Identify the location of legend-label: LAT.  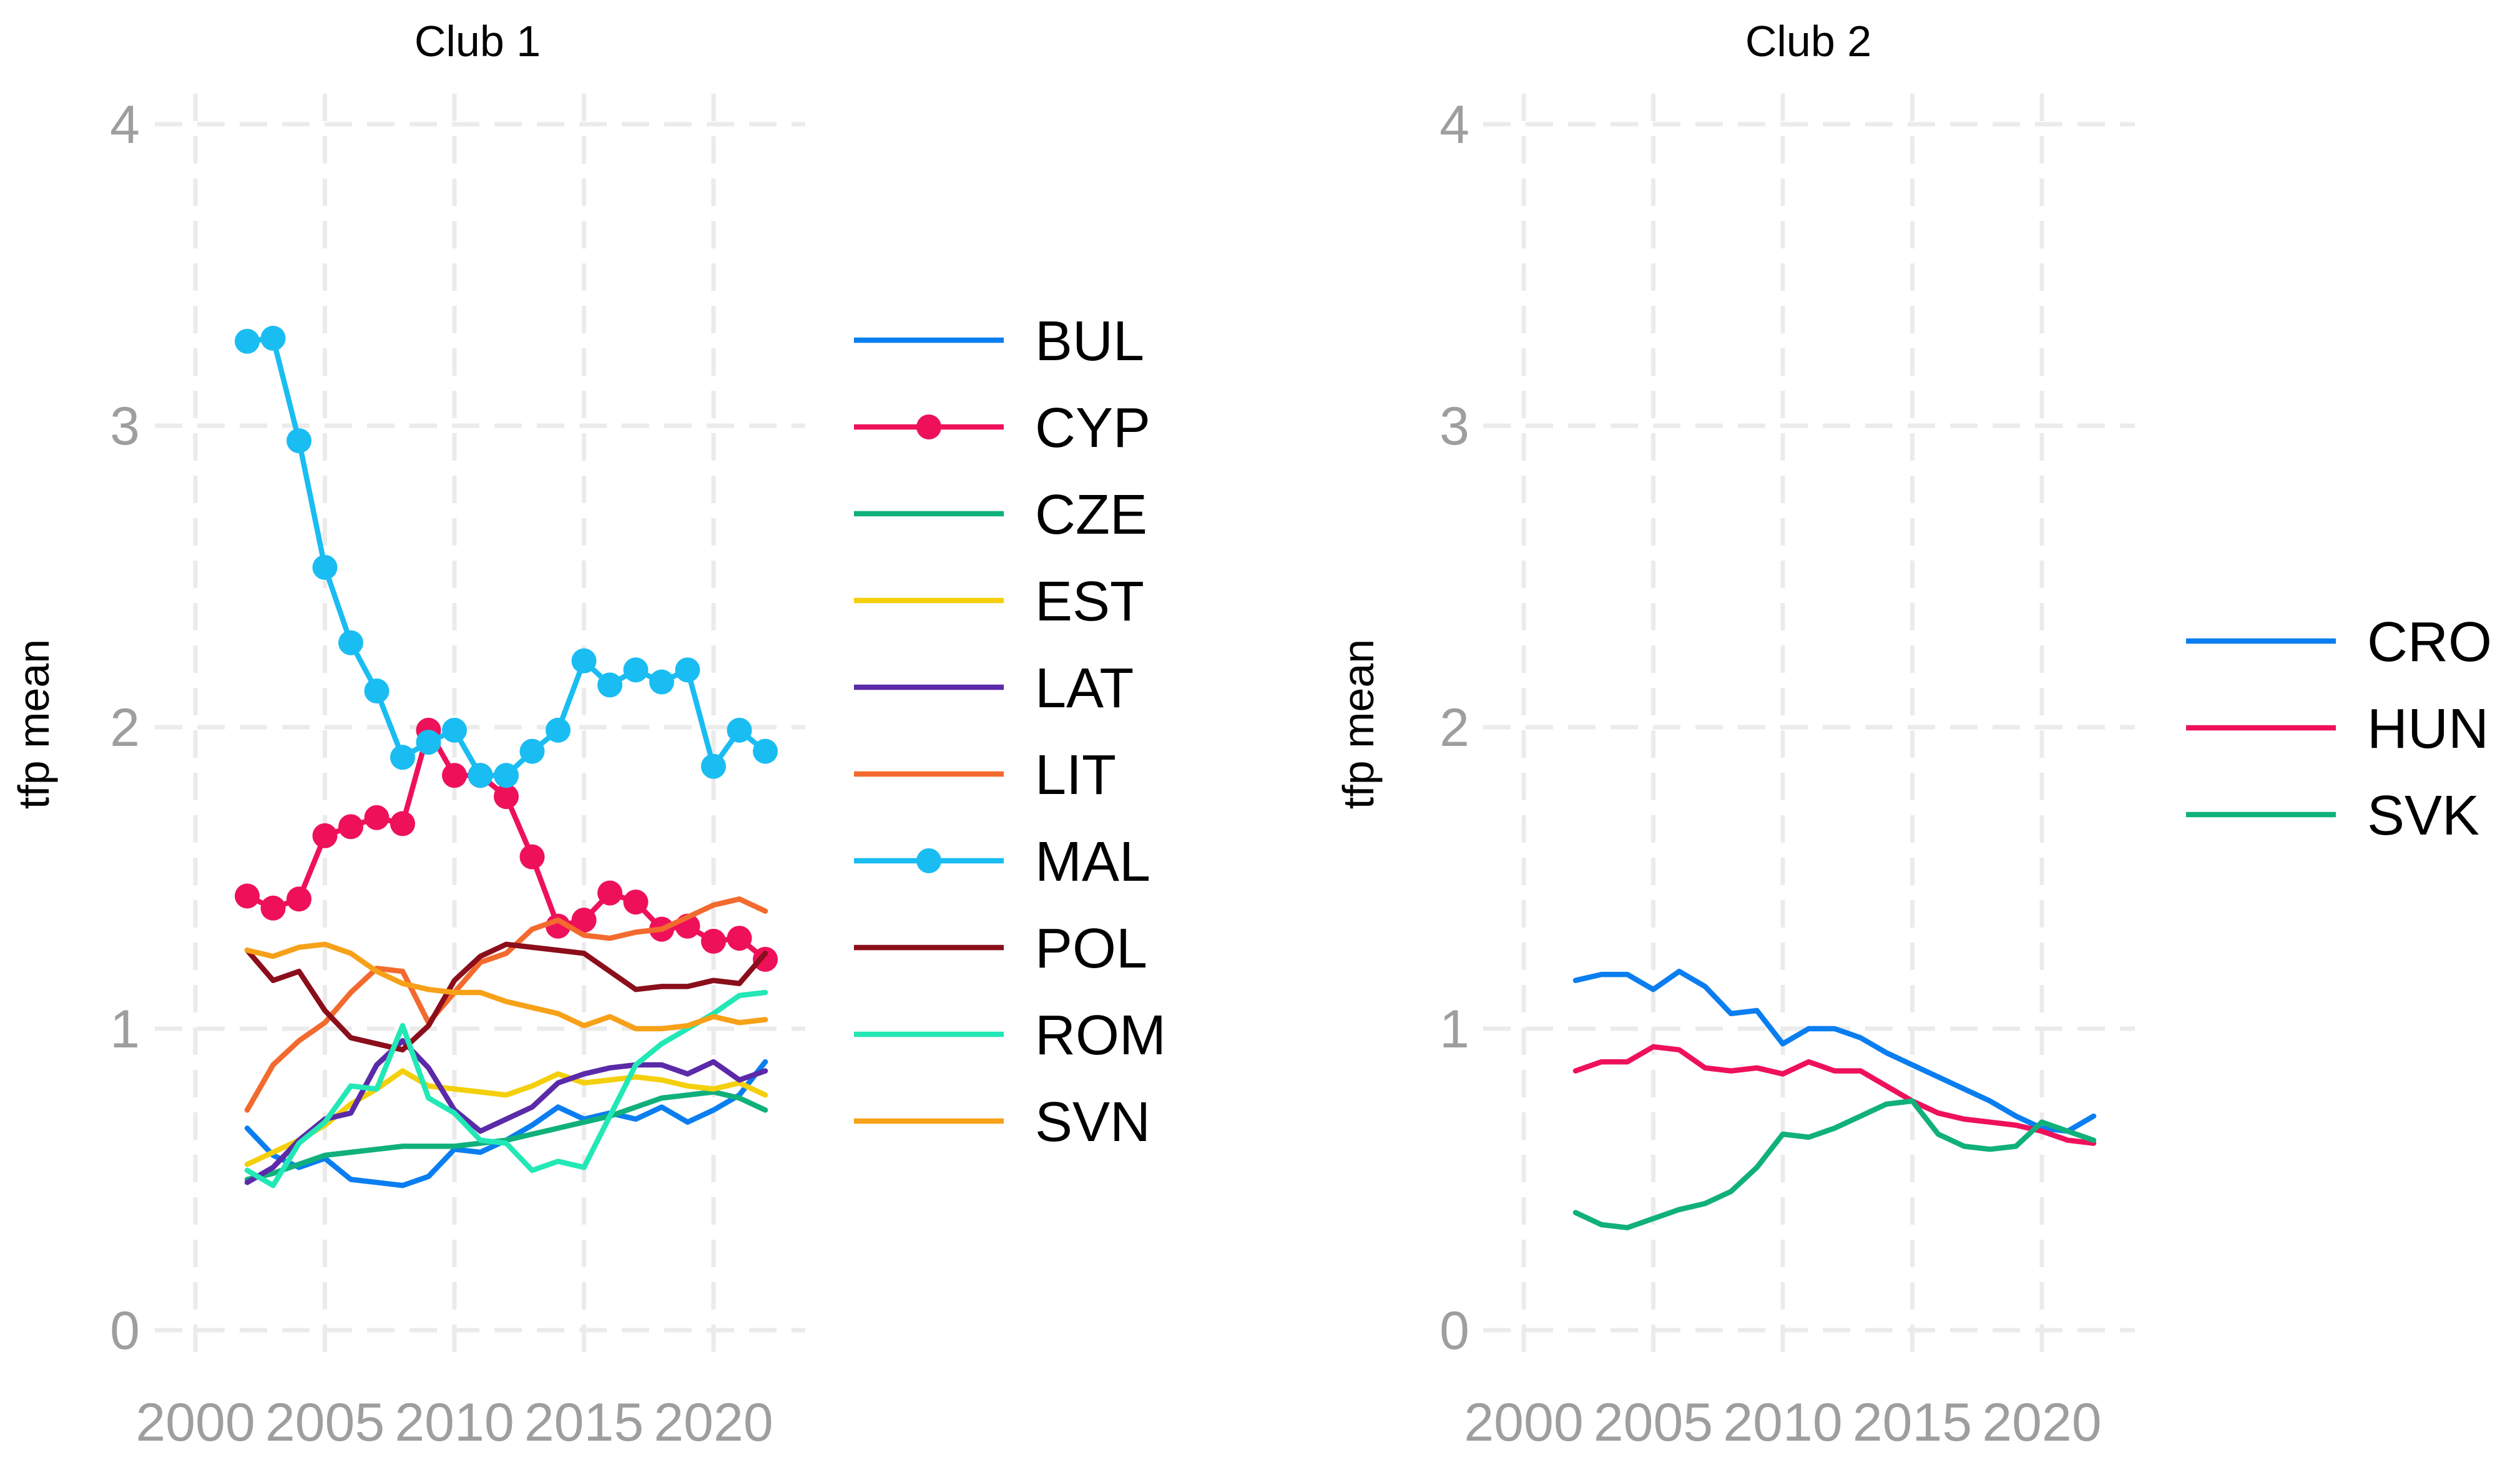
(1084, 688).